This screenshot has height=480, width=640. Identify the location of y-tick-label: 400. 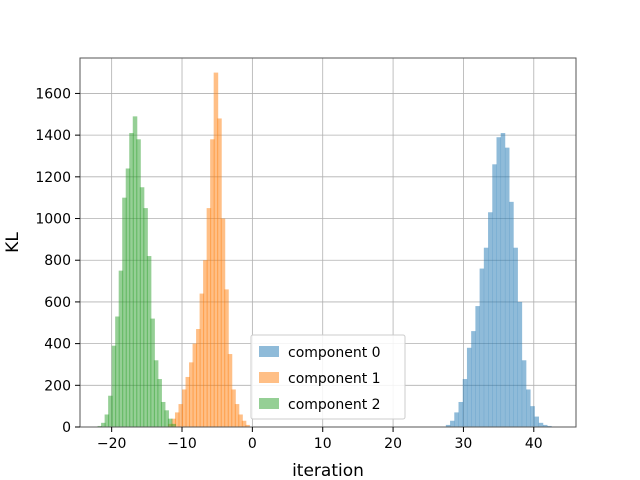
(57, 345).